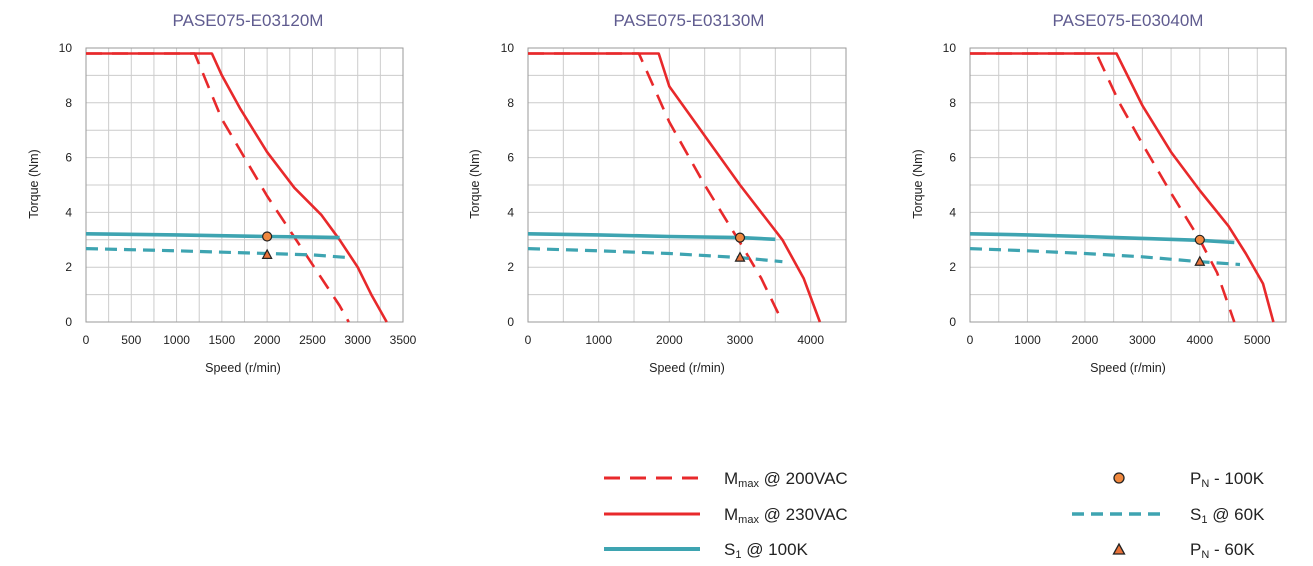 The height and width of the screenshot is (566, 1313). Describe the element at coordinates (222, 340) in the screenshot. I see `x-tick-label: 1500` at that location.